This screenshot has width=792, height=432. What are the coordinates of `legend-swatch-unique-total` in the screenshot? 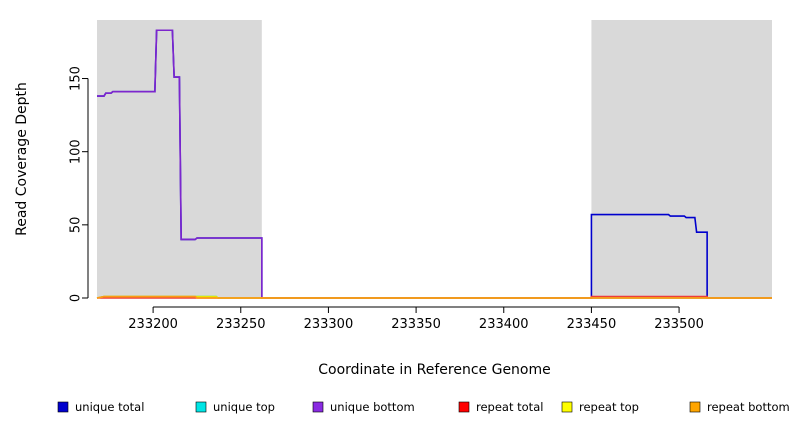 It's located at (63, 407).